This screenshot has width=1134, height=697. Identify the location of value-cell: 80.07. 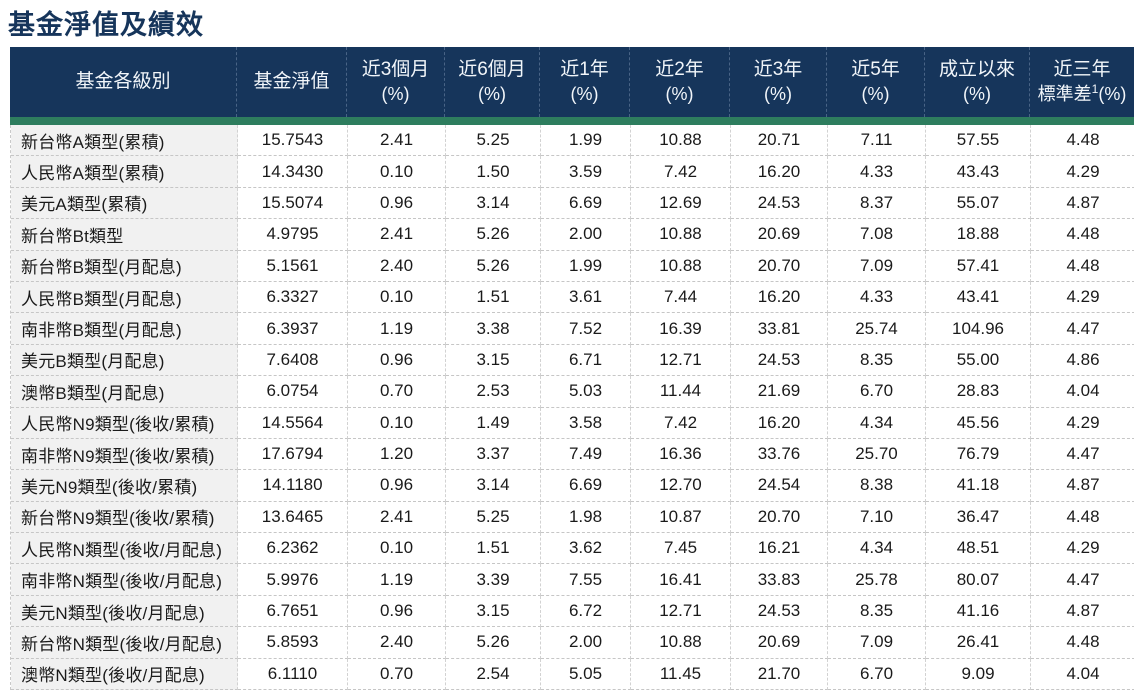
(978, 580).